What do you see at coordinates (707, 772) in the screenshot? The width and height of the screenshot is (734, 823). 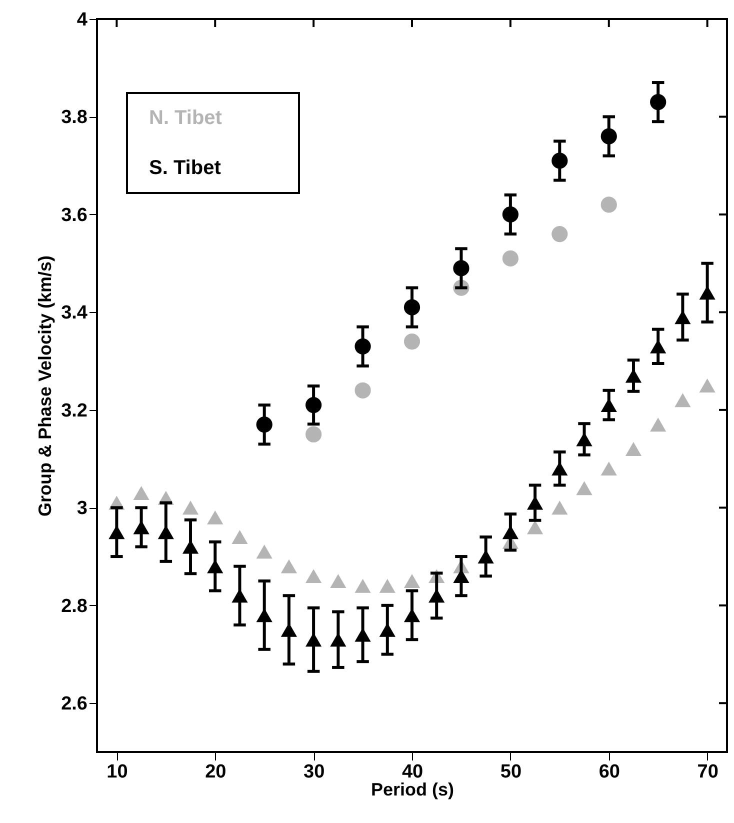 I see `x-tick-label: 70` at bounding box center [707, 772].